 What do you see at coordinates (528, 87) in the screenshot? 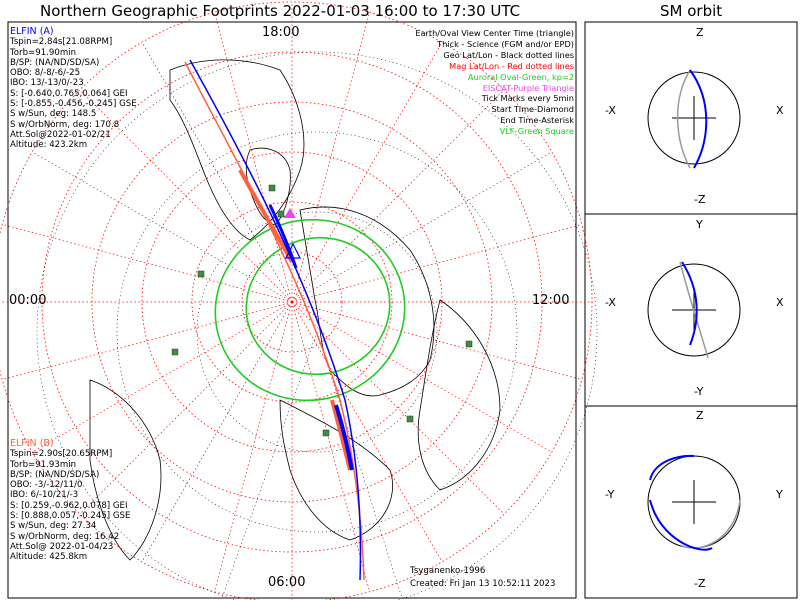
I see `legend-item: EISCAT-Purple Triangle` at bounding box center [528, 87].